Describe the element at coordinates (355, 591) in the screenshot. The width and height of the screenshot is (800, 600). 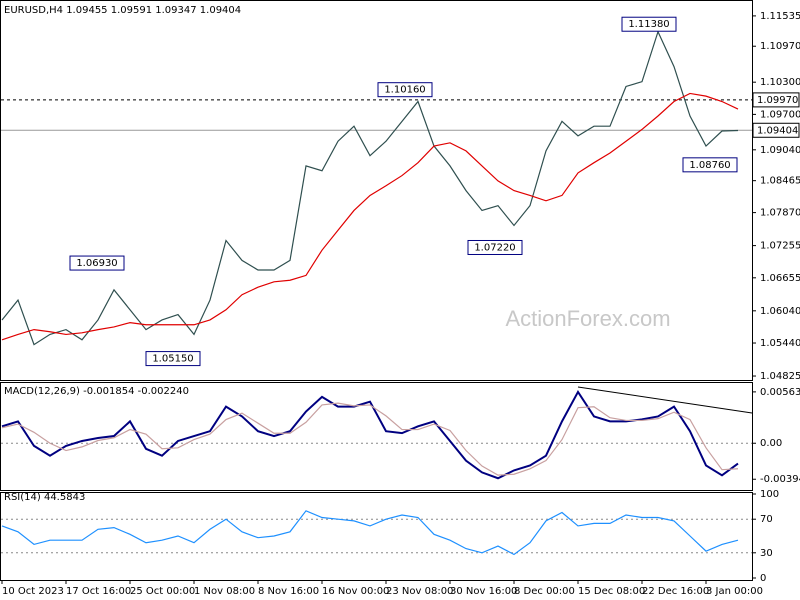
I see `x-tick-label: 16 Nov 00:00` at that location.